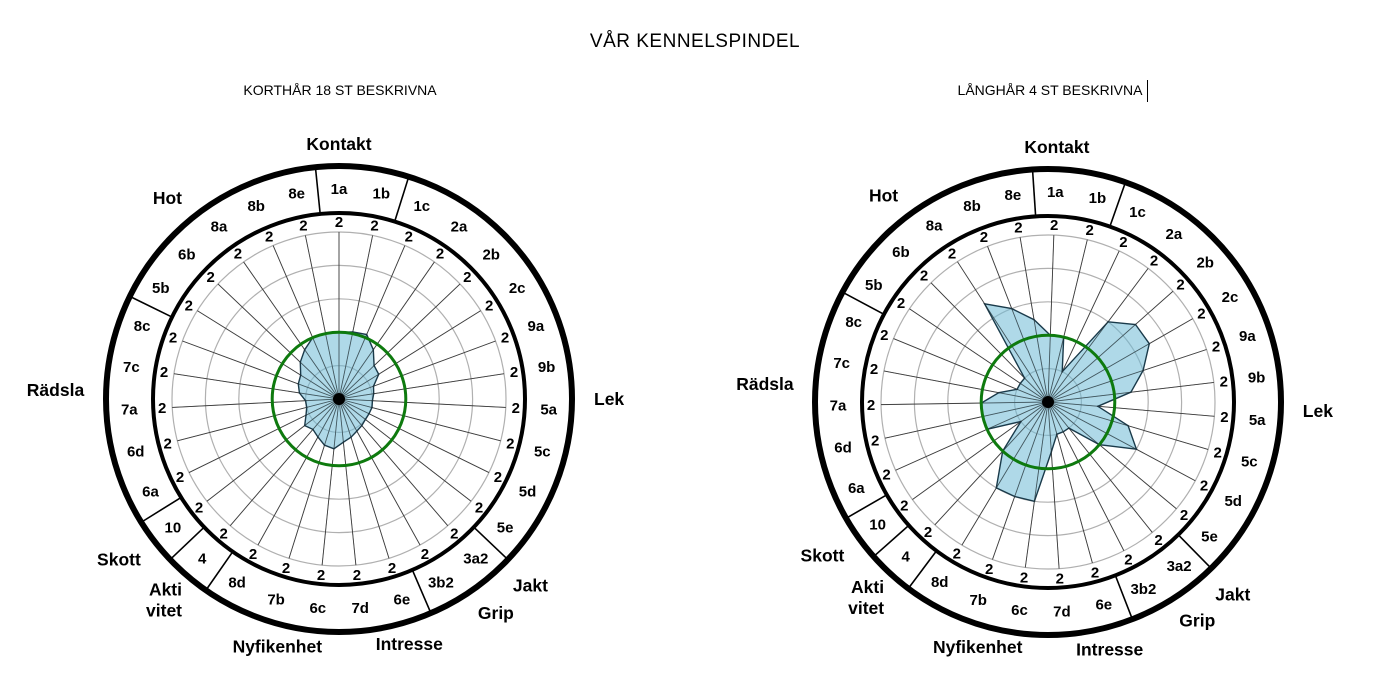 The image size is (1390, 699). I want to click on code-label: 2b, so click(1205, 263).